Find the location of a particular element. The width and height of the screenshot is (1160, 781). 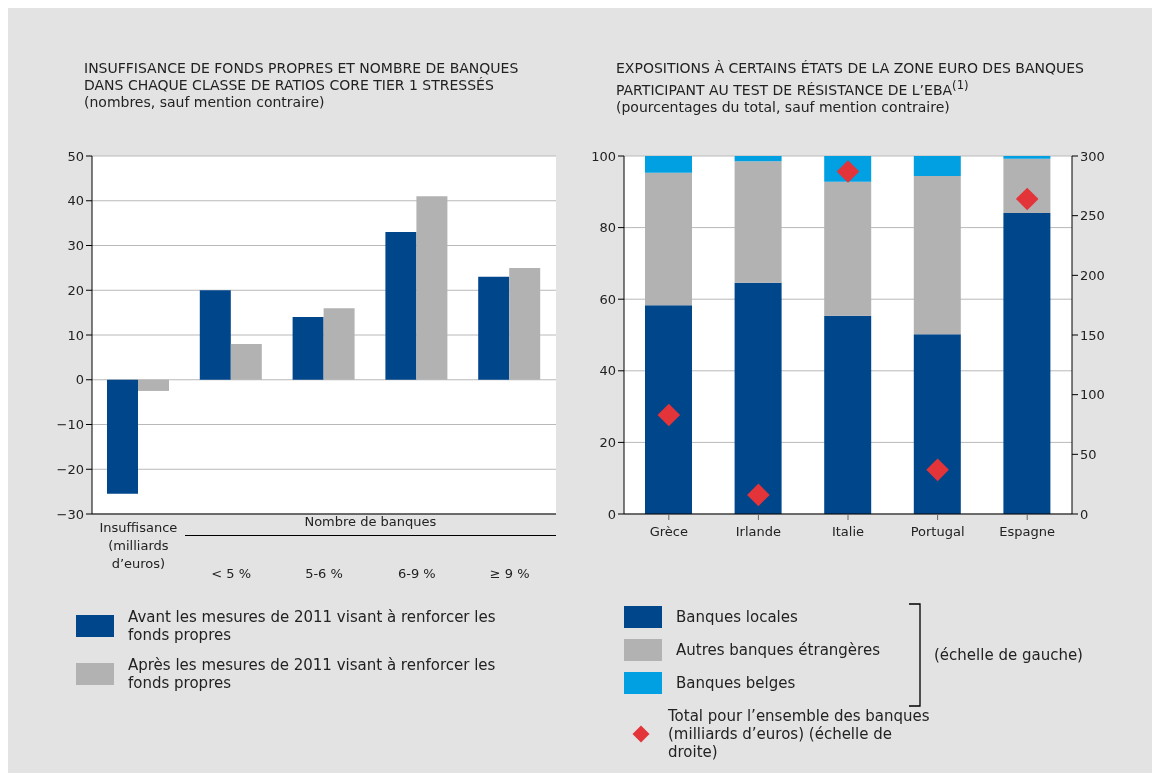

y-tick-label: −30 is located at coordinates (70, 514).